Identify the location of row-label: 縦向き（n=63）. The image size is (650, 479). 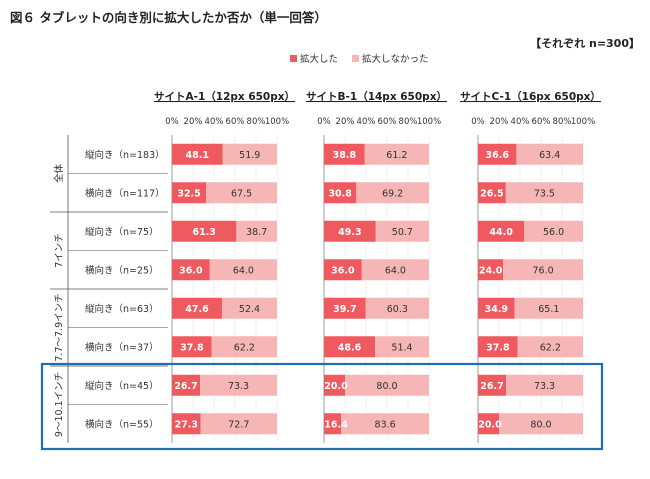
(122, 309).